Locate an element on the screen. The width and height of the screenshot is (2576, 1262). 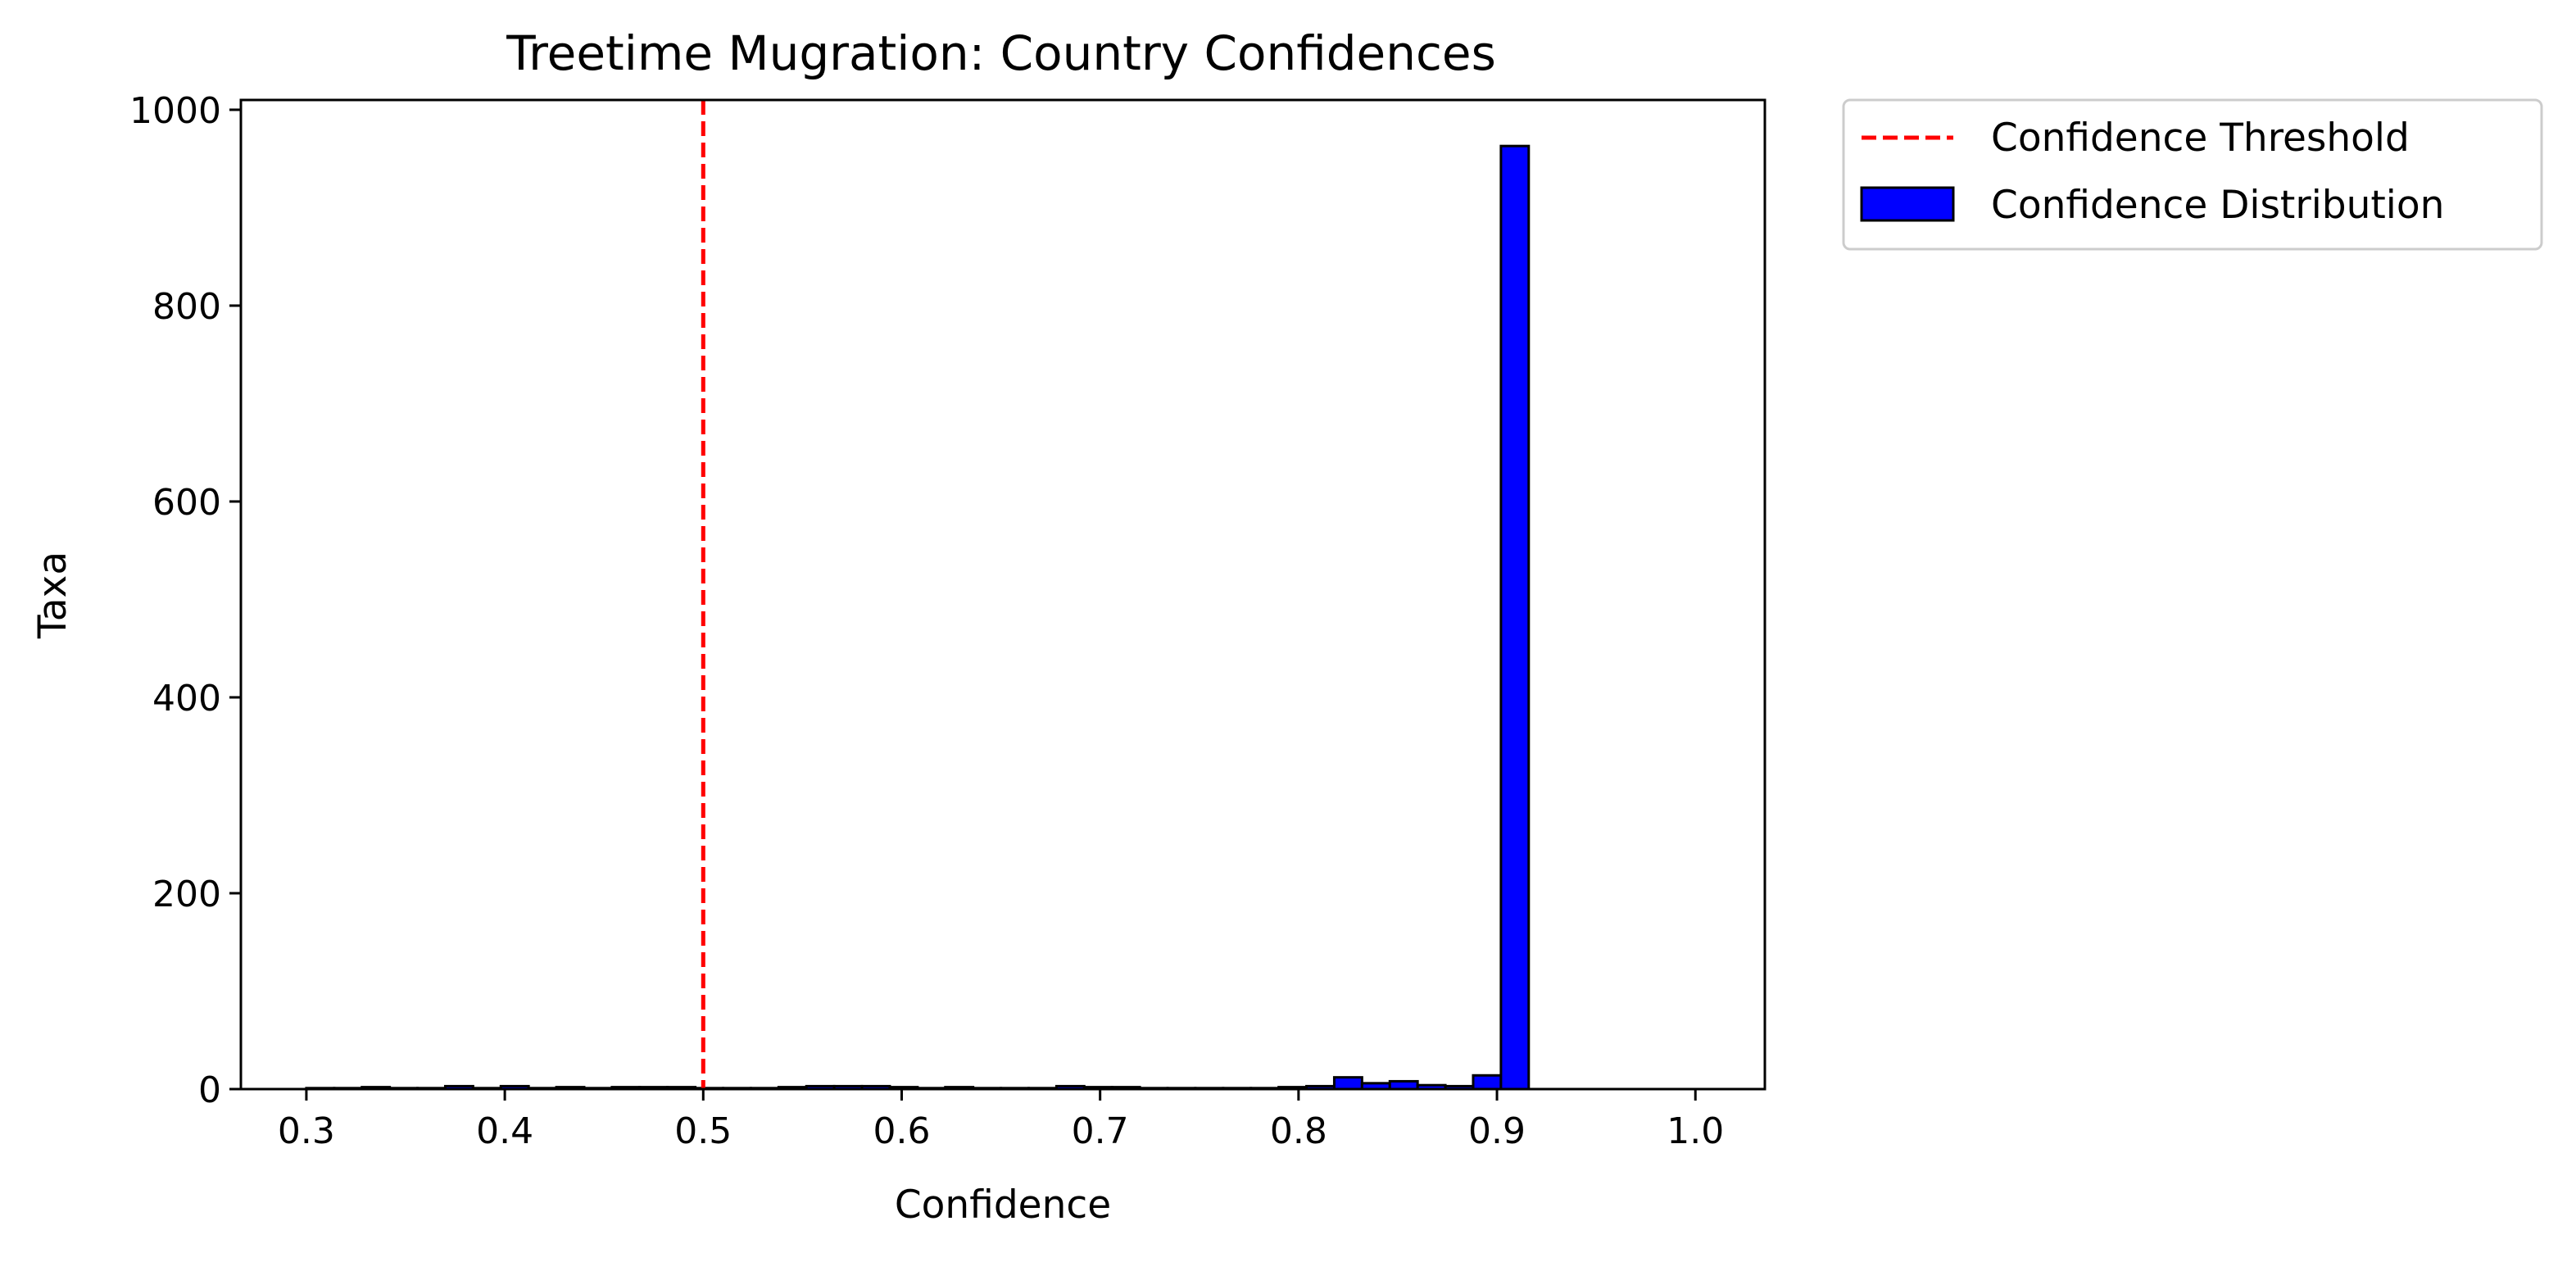
y-axis-label: Taxa is located at coordinates (52, 595).